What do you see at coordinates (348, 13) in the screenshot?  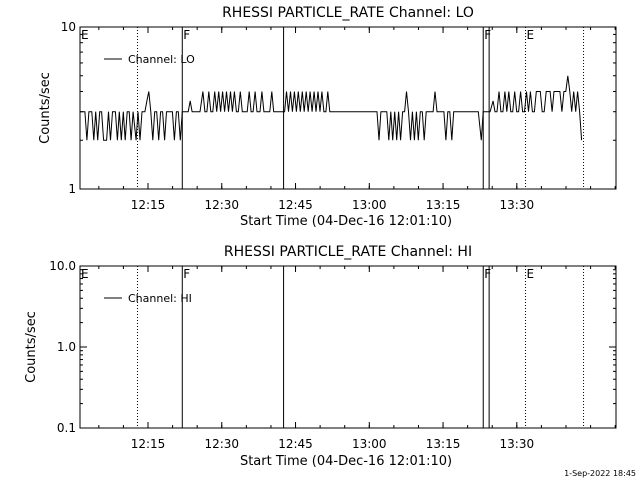 I see `chart-title: RHESSI PARTICLE_RATE Channel: LO` at bounding box center [348, 13].